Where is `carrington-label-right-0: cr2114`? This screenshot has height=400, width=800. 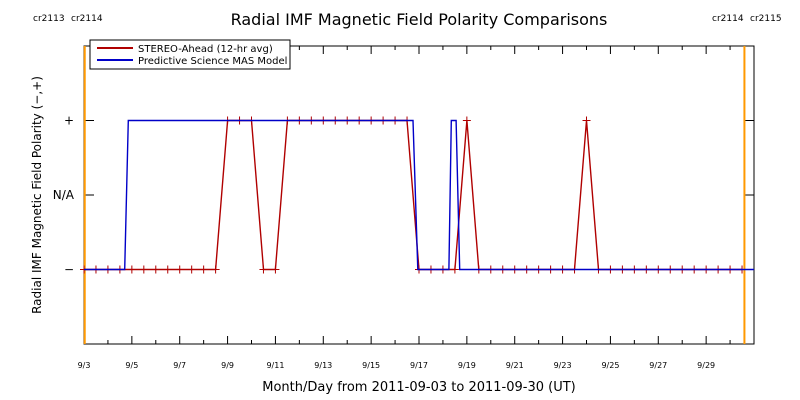
carrington-label-right-0: cr2114 is located at coordinates (87, 19).